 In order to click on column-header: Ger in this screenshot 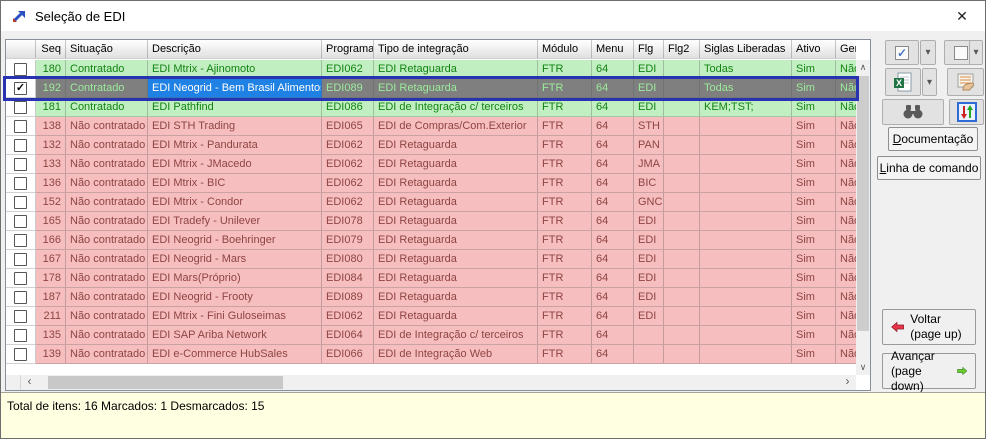, I will do `click(846, 49)`.